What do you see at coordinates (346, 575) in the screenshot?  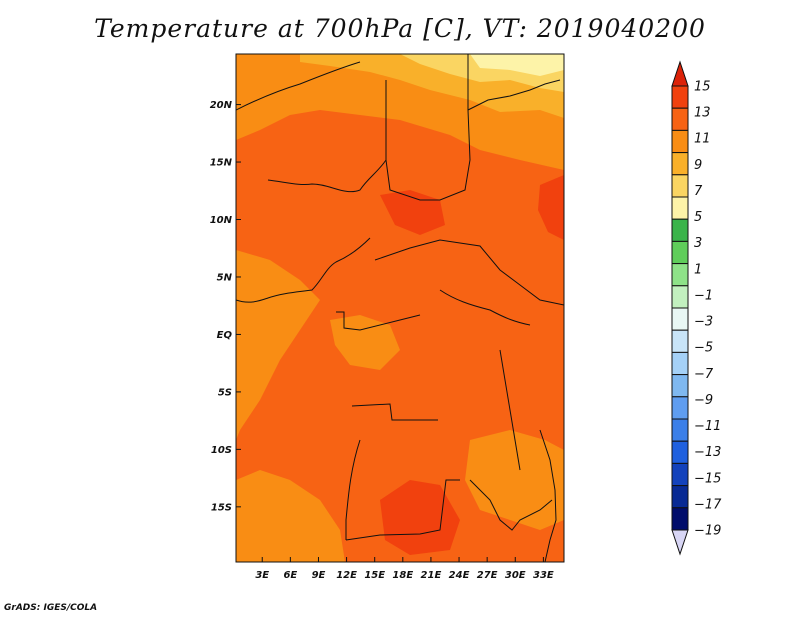 I see `x-tick-label: 12E` at bounding box center [346, 575].